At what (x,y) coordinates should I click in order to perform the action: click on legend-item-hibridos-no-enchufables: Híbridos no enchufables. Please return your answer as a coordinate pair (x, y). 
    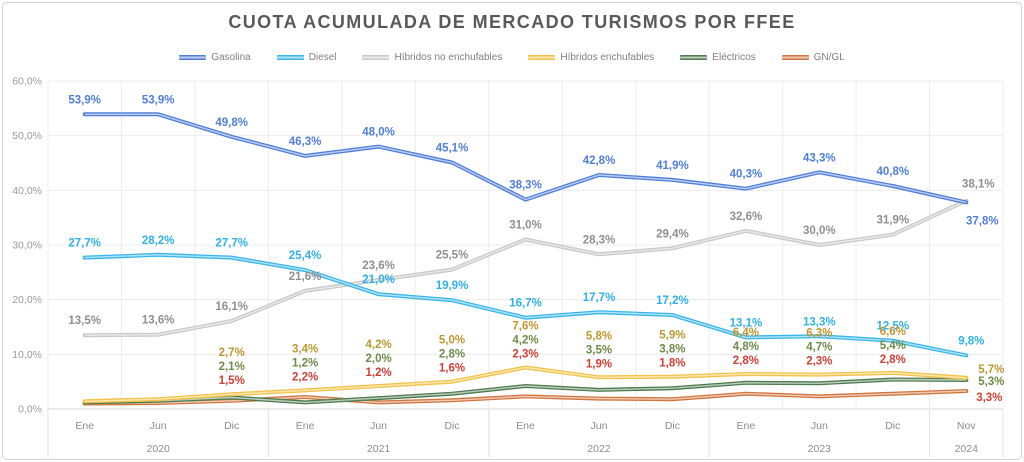
    Looking at the image, I should click on (432, 57).